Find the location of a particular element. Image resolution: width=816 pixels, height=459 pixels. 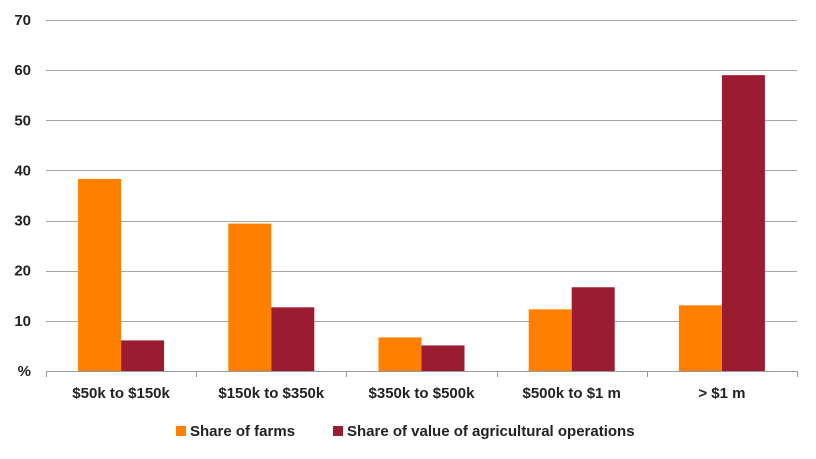

y-tick-label: 10 is located at coordinates (22, 321).